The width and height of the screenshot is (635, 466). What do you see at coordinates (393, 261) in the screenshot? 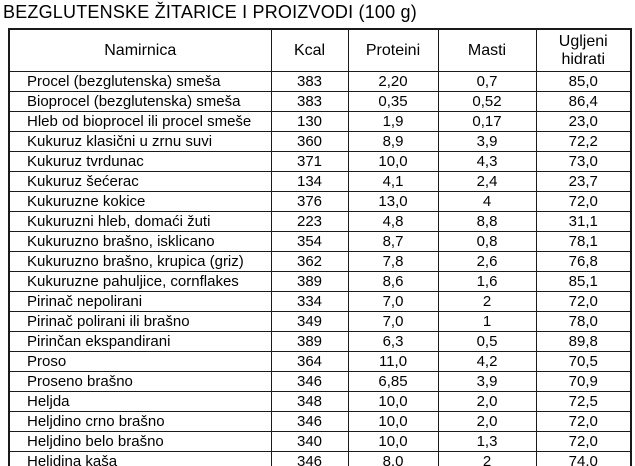
I see `protein-cell: 7,8` at bounding box center [393, 261].